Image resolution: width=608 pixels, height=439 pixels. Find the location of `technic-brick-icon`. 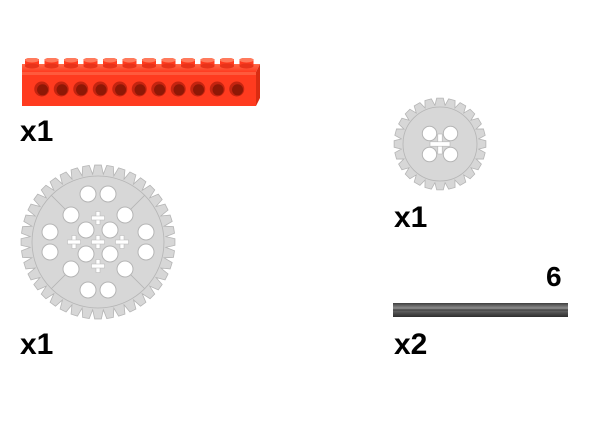

technic-brick-icon is located at coordinates (141, 82).